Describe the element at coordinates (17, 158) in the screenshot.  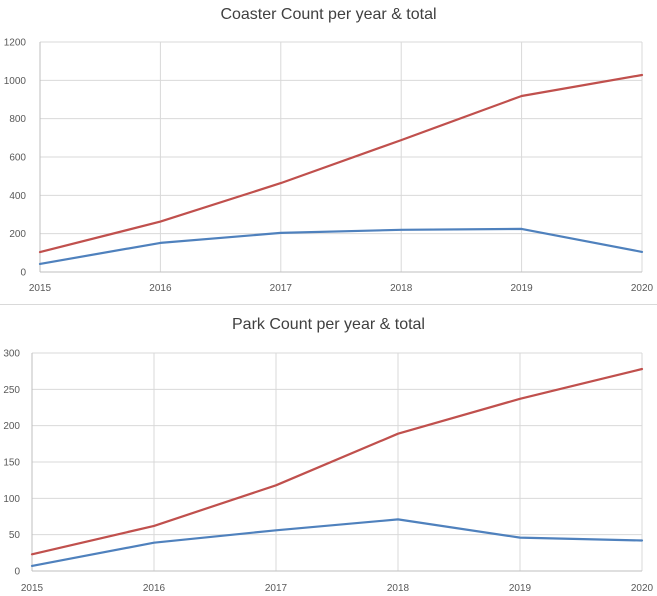
I see `y-tick-label: 600` at that location.